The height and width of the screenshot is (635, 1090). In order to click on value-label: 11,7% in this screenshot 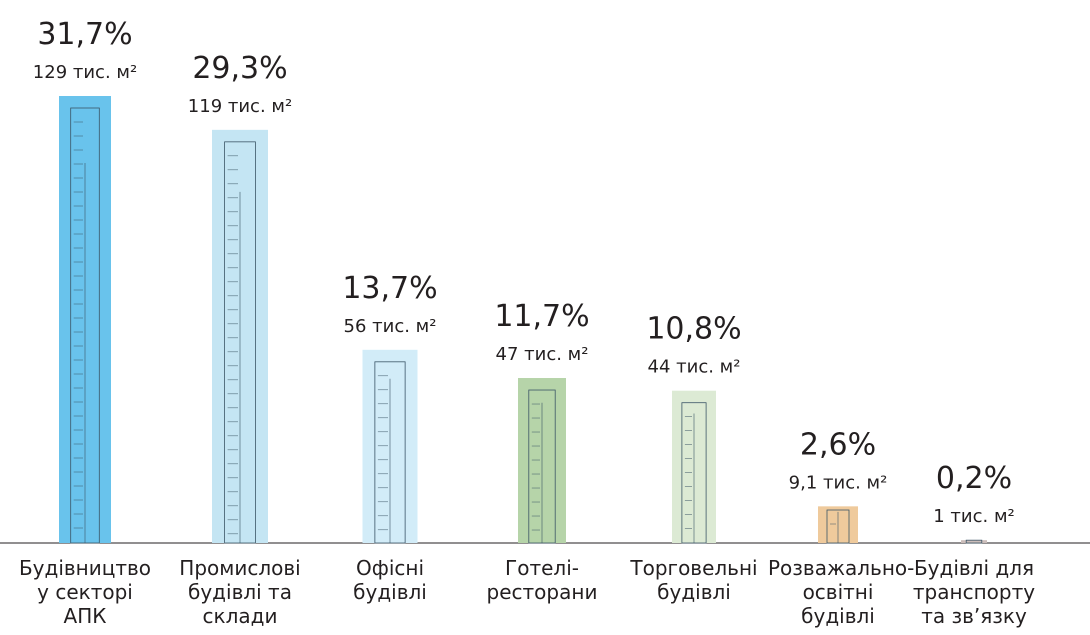, I will do `click(541, 316)`.